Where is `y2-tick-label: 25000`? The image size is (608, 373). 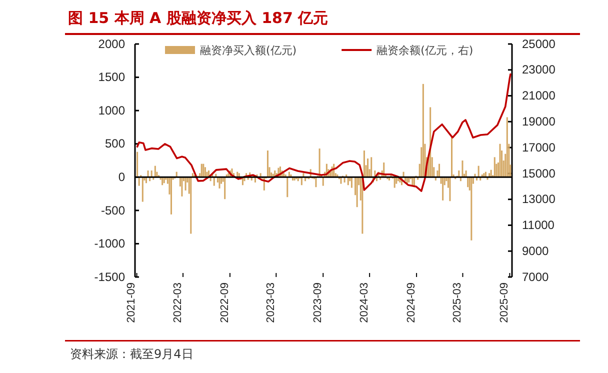
y2-tick-label: 25000 is located at coordinates (539, 43).